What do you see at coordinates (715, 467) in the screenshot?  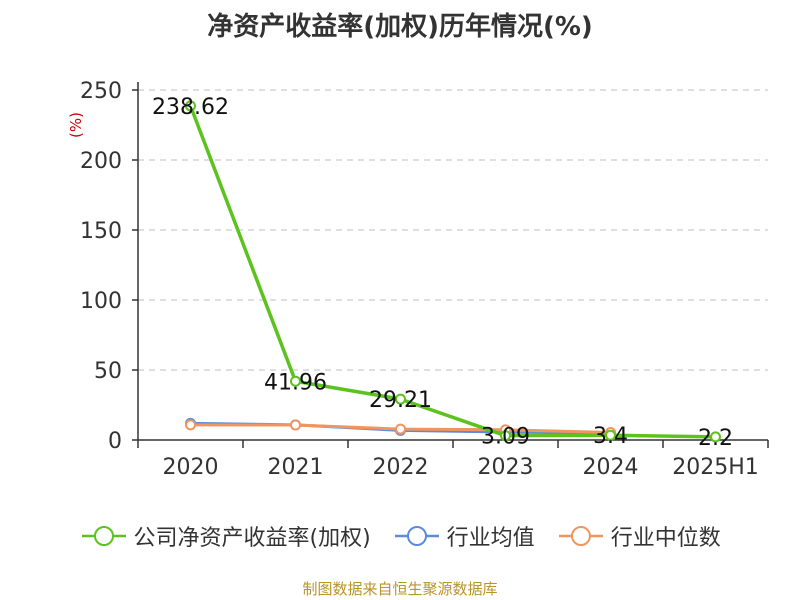 I see `x-tick-label: 2025H1` at bounding box center [715, 467].